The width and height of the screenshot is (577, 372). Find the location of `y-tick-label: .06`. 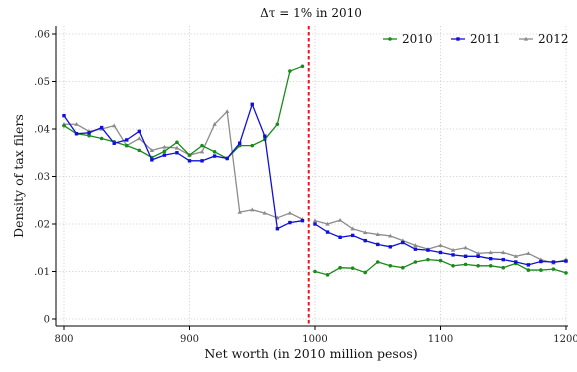

y-tick-label: .06 is located at coordinates (42, 35).